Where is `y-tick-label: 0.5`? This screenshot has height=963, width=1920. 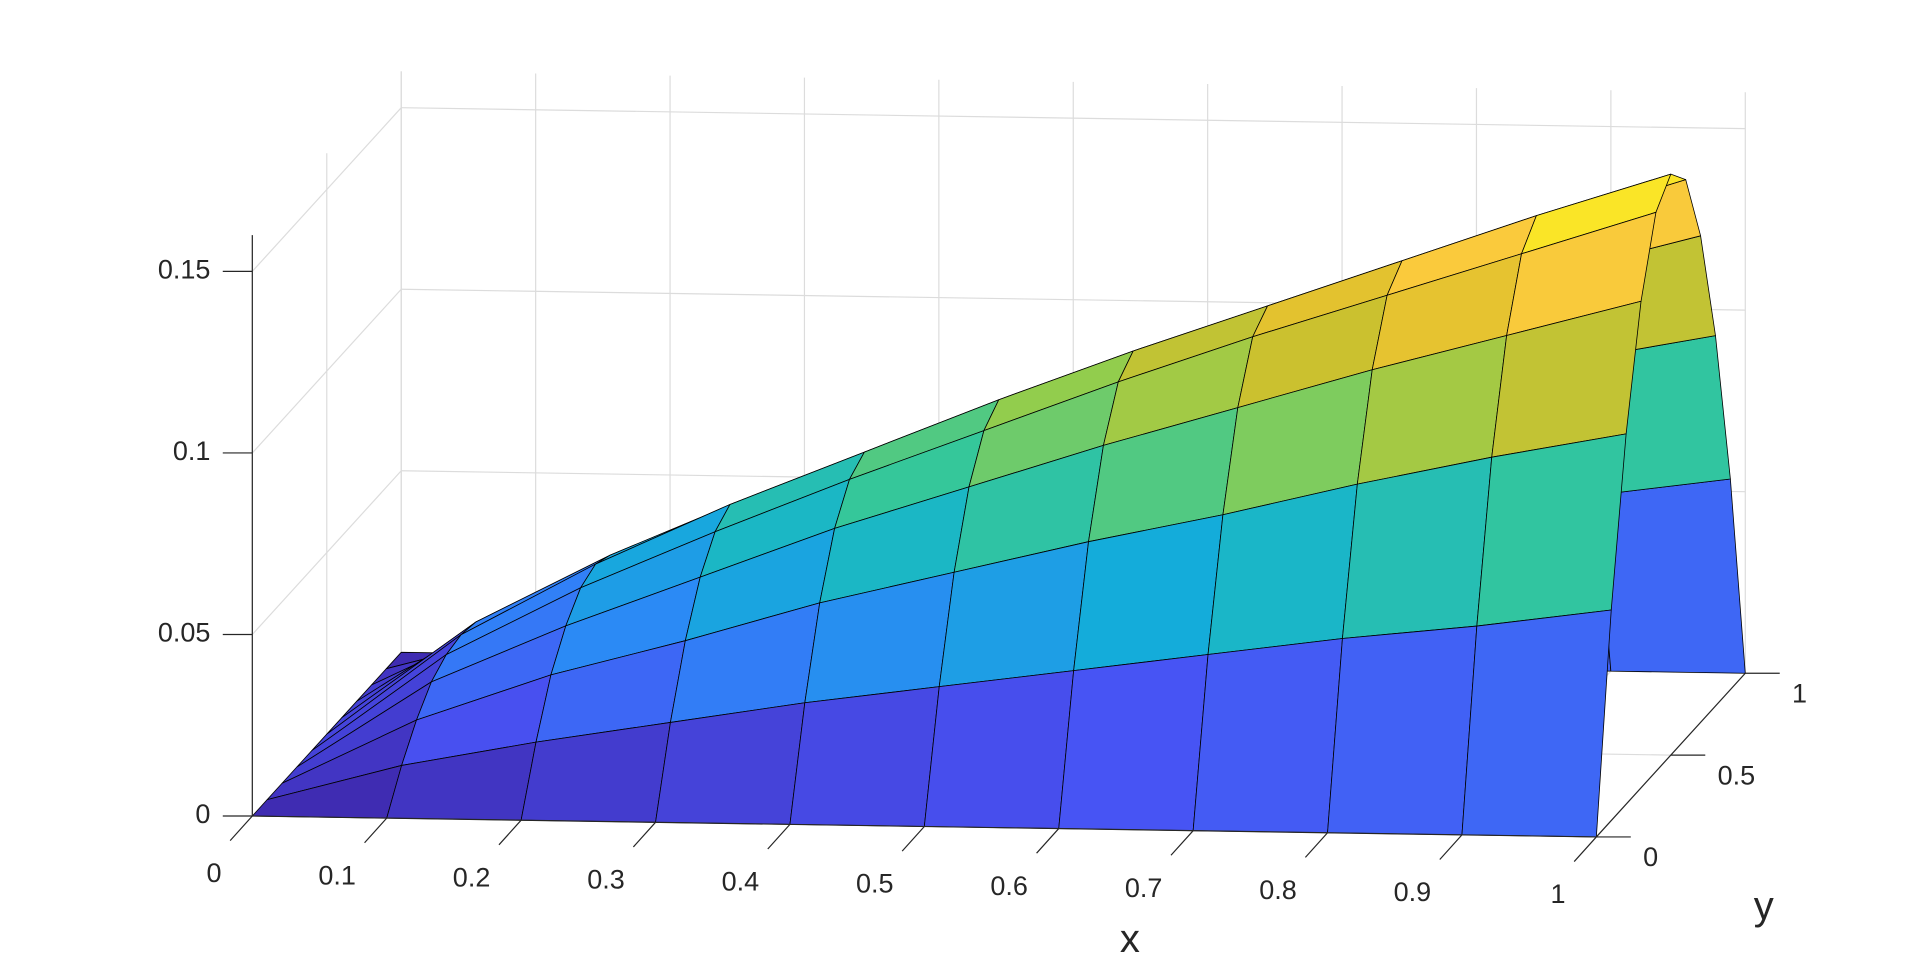 y-tick-label: 0.5 is located at coordinates (1737, 775).